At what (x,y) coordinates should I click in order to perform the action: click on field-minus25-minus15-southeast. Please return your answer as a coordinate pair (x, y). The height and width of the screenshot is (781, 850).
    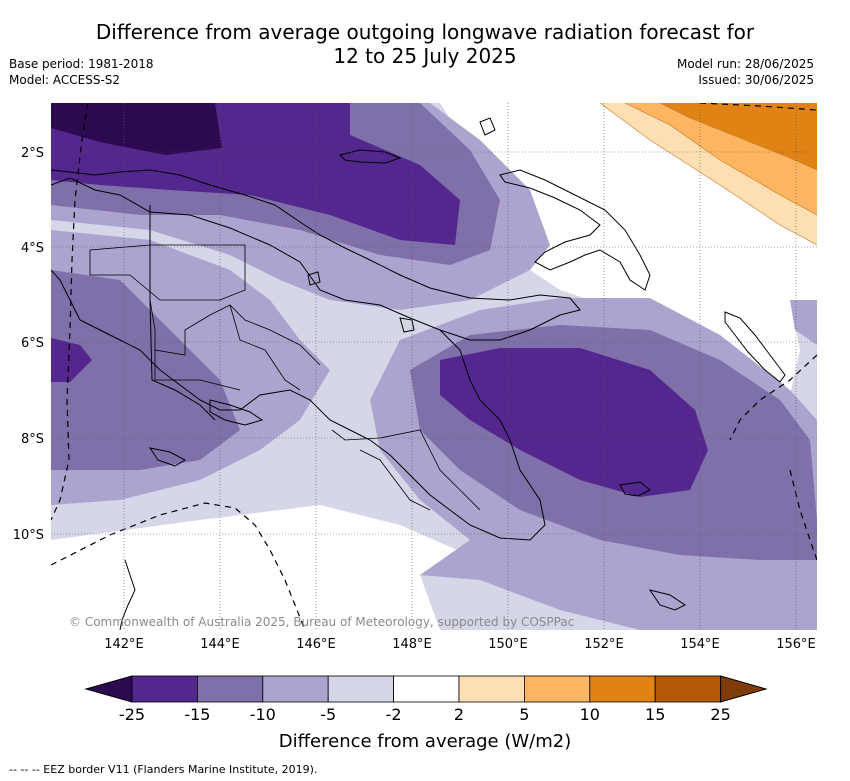
    Looking at the image, I should click on (574, 422).